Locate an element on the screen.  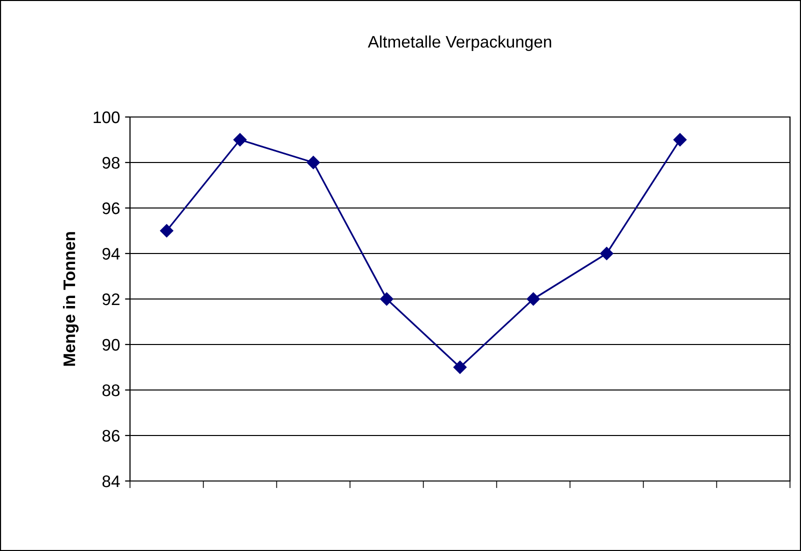
y-tick-label: 94 is located at coordinates (111, 254).